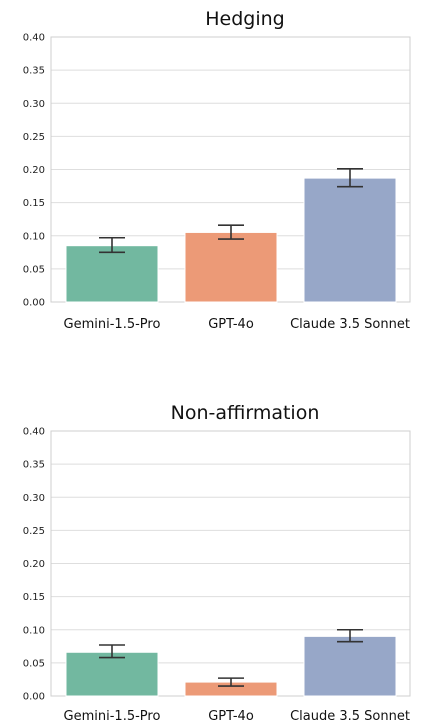 This screenshot has height=723, width=443. What do you see at coordinates (244, 19) in the screenshot?
I see `chart-title: Hedging` at bounding box center [244, 19].